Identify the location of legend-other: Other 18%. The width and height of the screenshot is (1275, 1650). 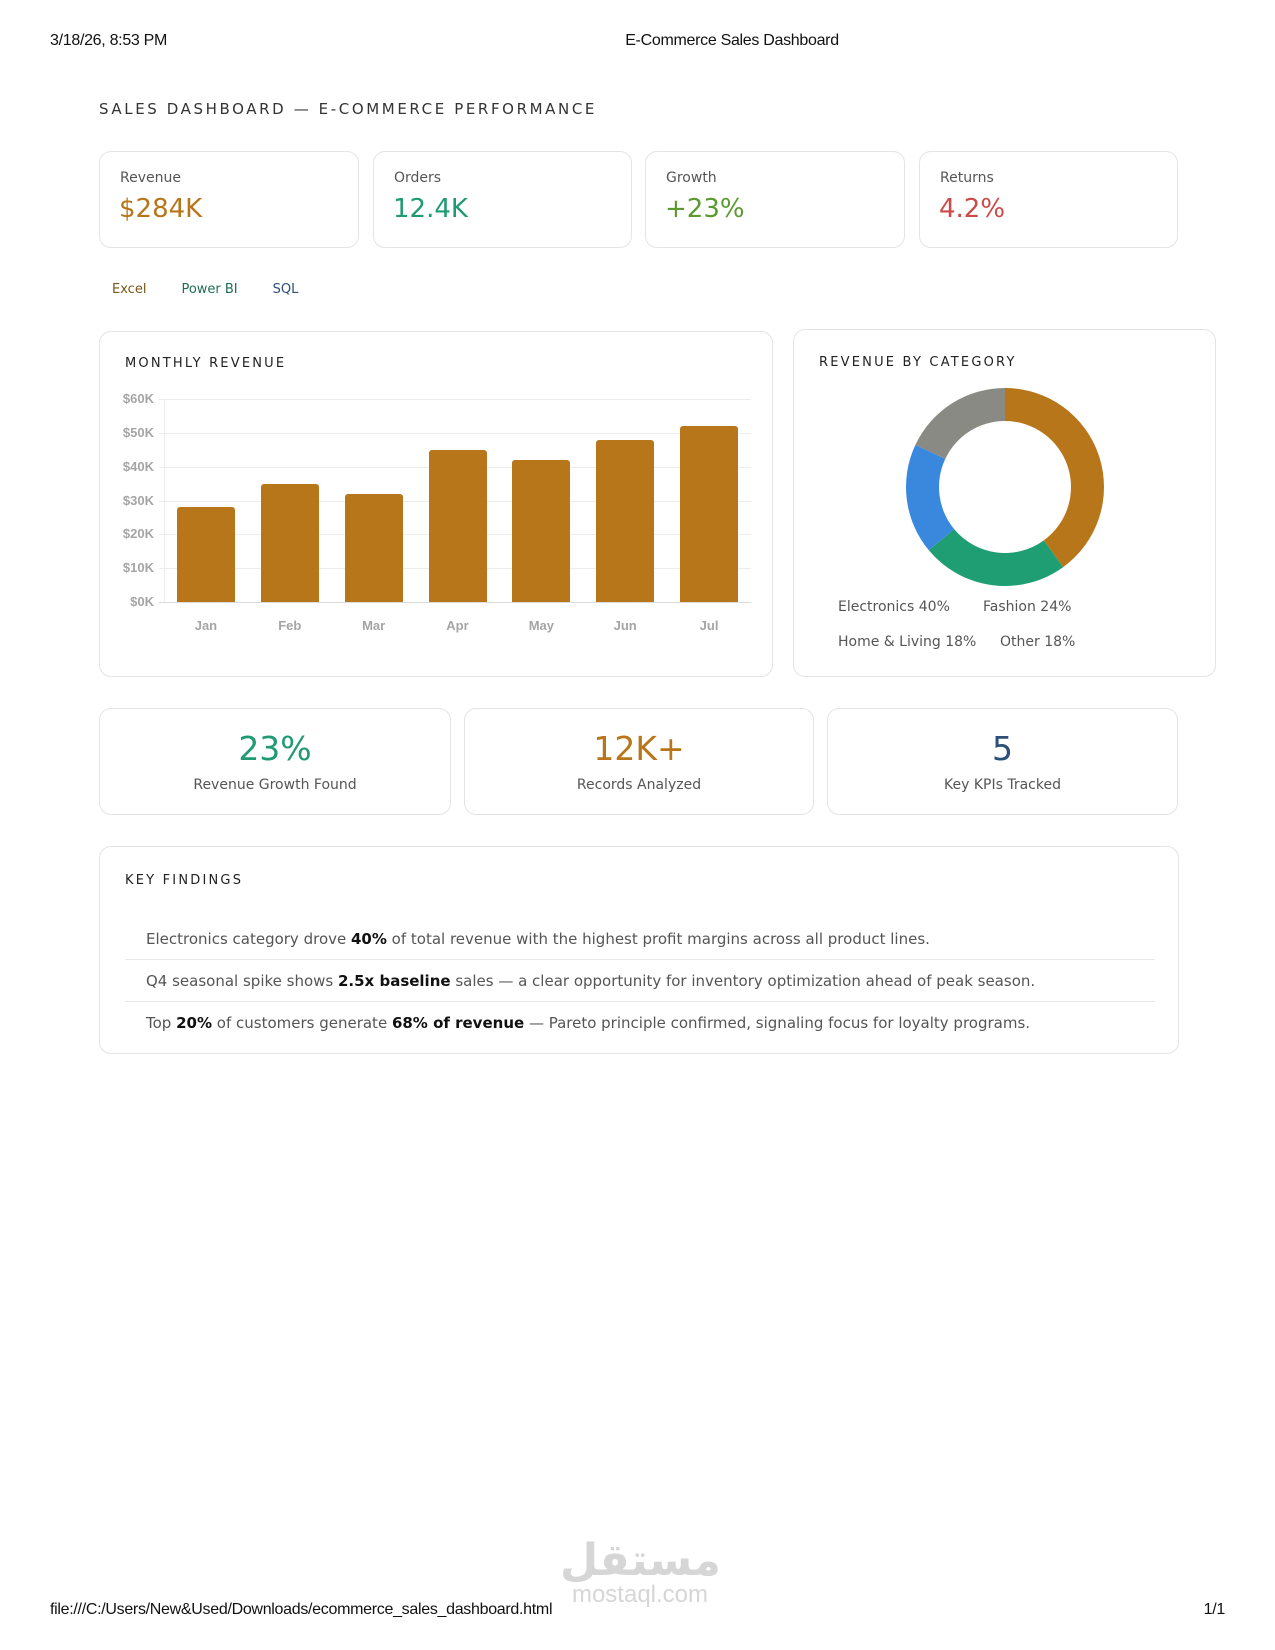
(1038, 642).